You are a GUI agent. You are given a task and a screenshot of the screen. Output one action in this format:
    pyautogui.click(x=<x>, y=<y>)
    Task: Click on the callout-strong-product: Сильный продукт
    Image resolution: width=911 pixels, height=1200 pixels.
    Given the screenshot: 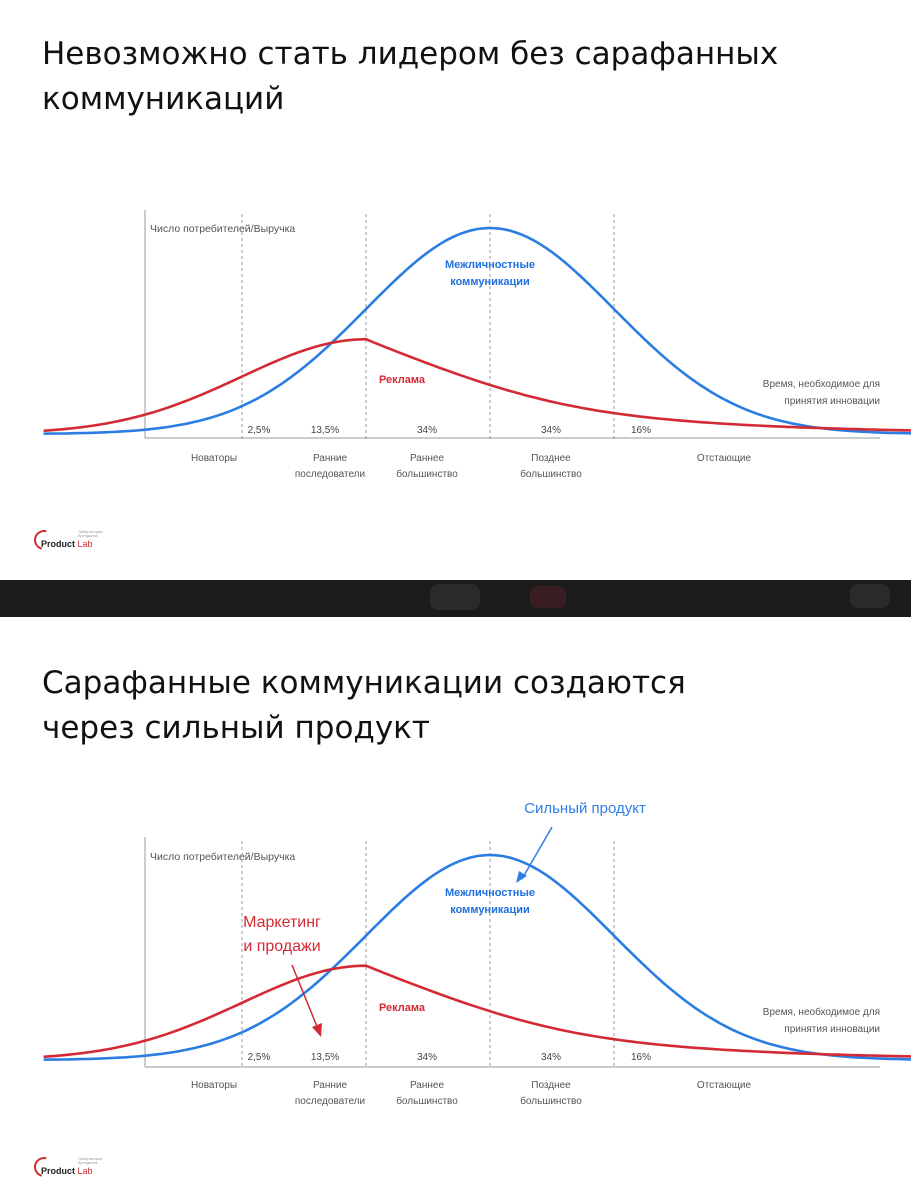 What is the action you would take?
    pyautogui.click(x=585, y=808)
    